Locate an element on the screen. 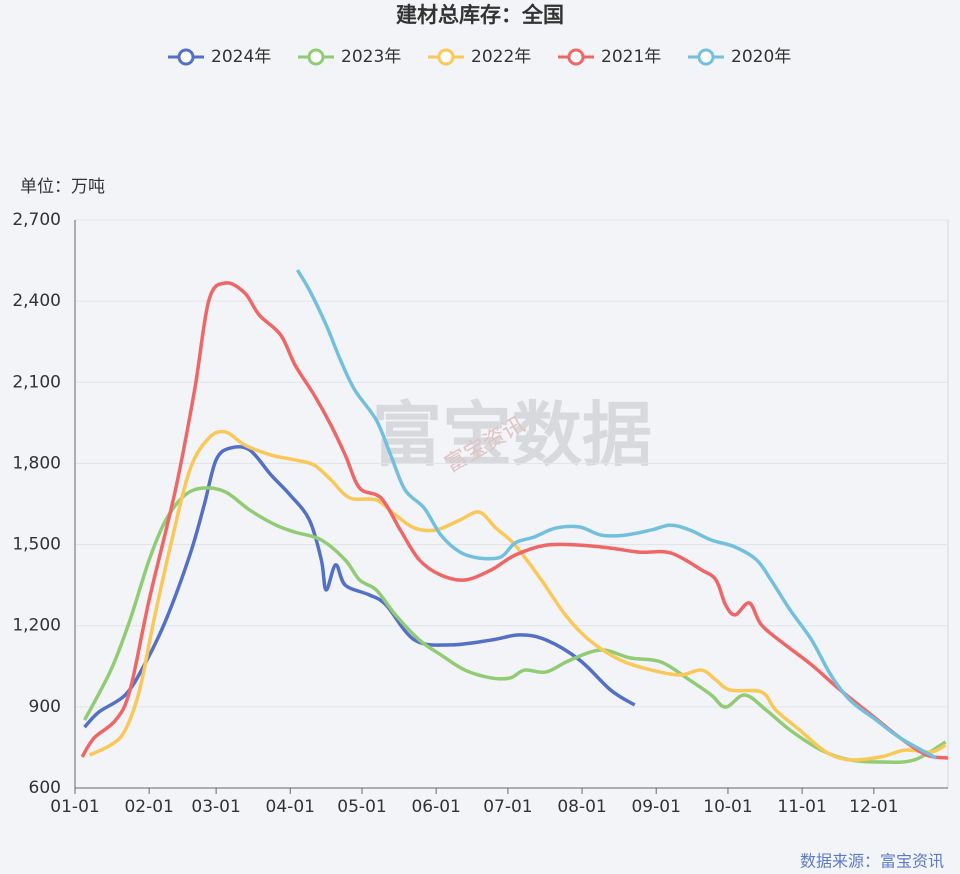 The width and height of the screenshot is (960, 874). y-tick-label: 2,100 is located at coordinates (36, 382).